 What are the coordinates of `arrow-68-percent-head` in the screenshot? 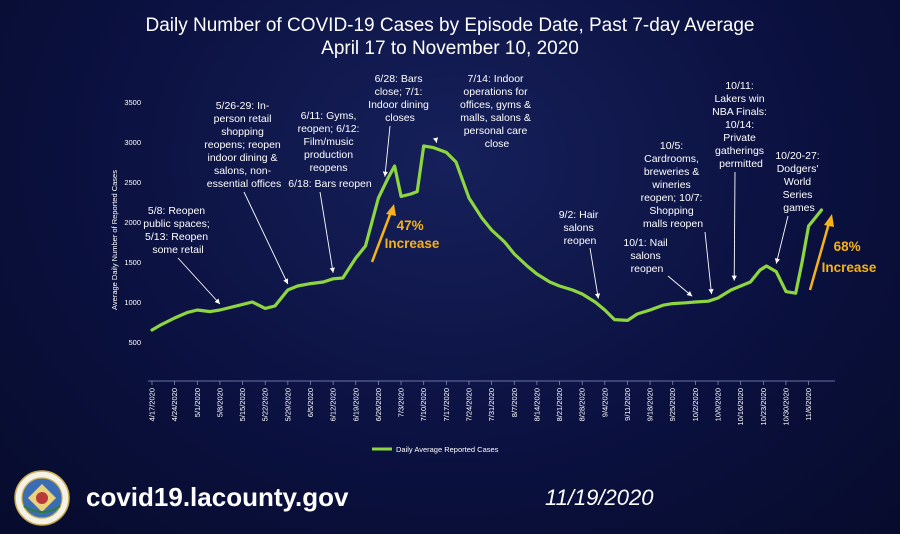 It's located at (829, 220).